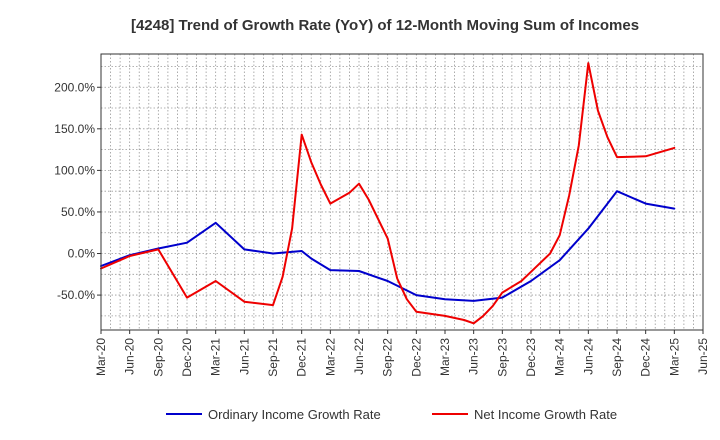 The image size is (720, 440). Describe the element at coordinates (74, 87) in the screenshot. I see `y-tick-label: 200.0%` at that location.